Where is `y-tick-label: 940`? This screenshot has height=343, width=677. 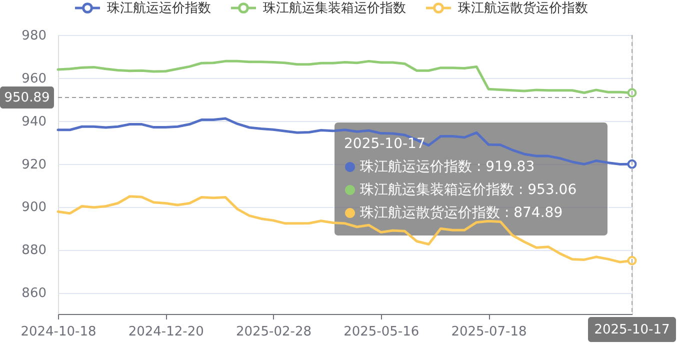
y-tick-label: 940 is located at coordinates (34, 122).